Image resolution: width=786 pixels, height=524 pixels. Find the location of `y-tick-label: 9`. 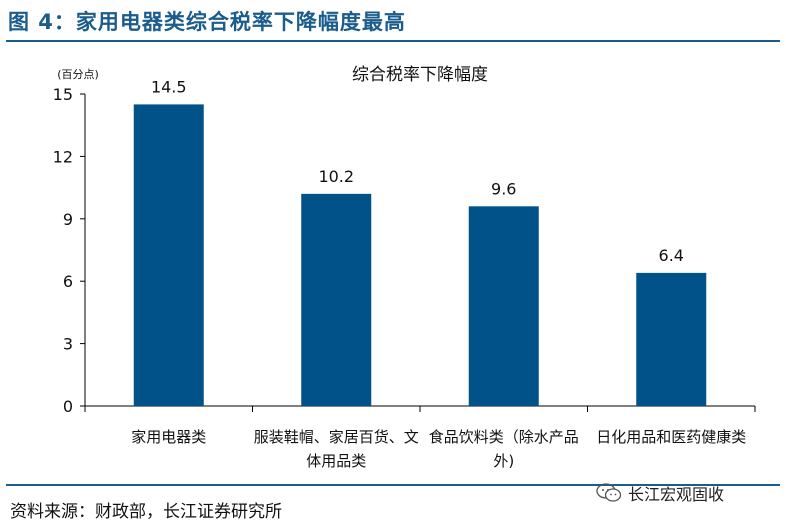

y-tick-label: 9 is located at coordinates (68, 219).